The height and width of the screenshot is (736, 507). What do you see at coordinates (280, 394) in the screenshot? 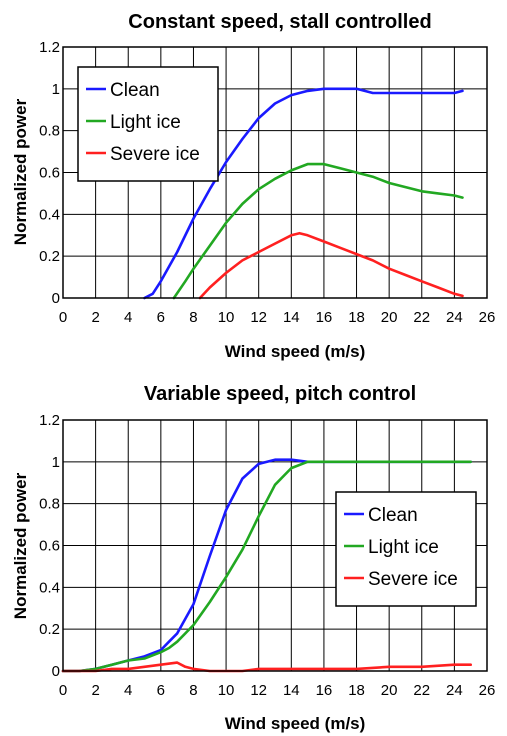
I see `chart-title: Variable speed, pitch control` at bounding box center [280, 394].